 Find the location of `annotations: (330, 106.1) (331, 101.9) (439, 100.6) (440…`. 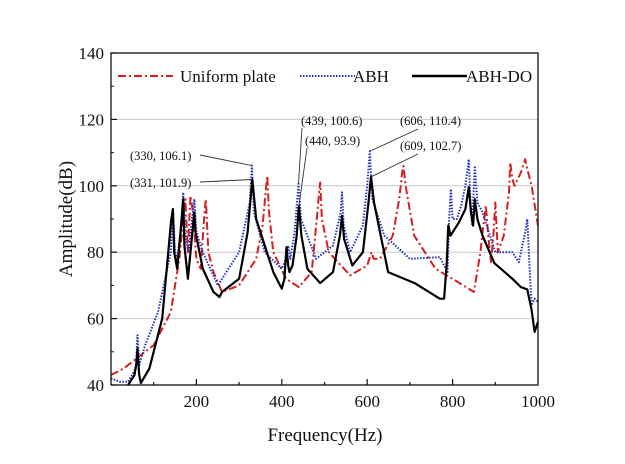

annotations: (330, 106.1) (331, 101.9) (439, 100.6) (440… is located at coordinates (295, 160).